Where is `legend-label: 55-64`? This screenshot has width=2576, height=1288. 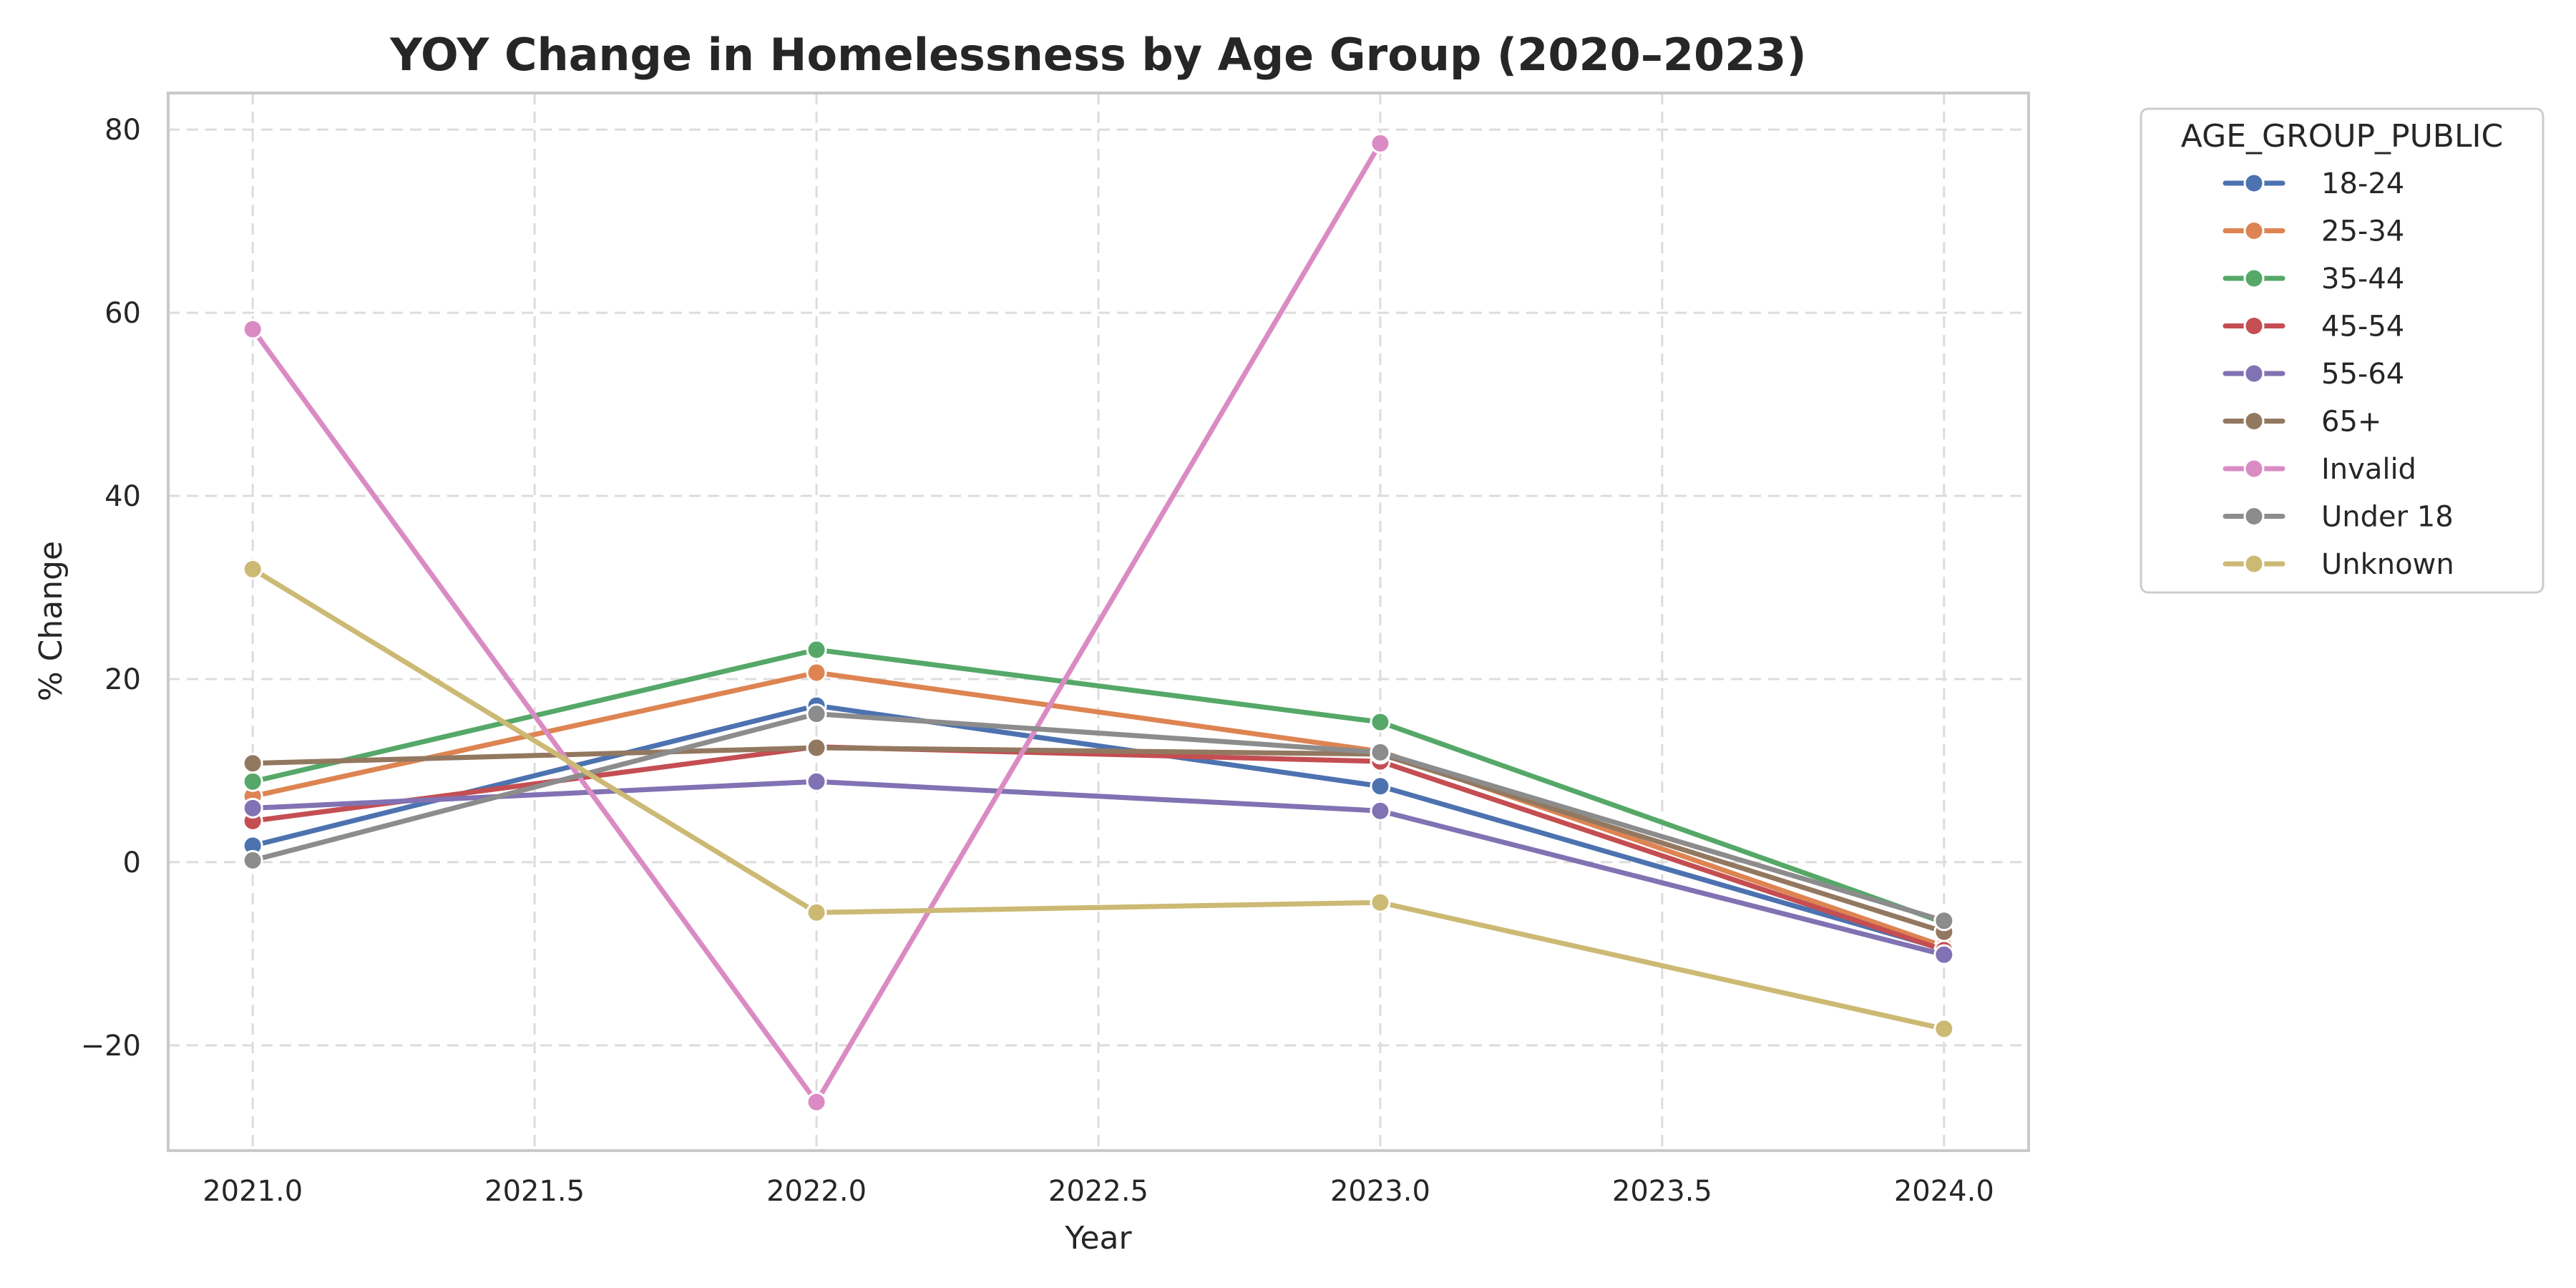 legend-label: 55-64 is located at coordinates (2362, 374).